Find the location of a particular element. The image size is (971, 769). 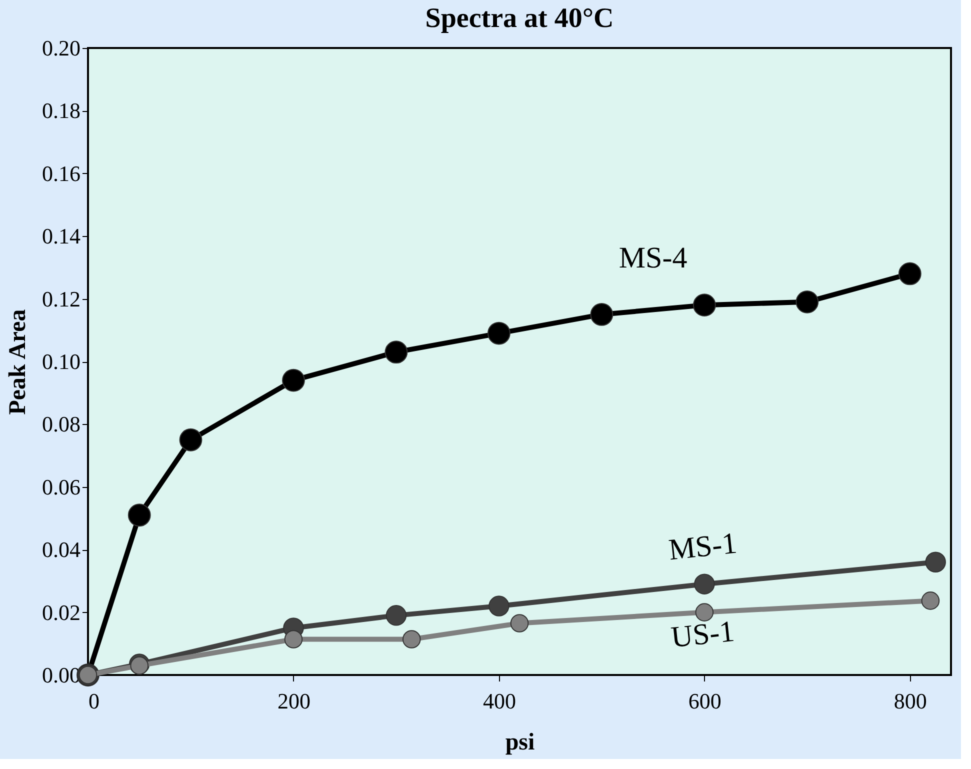

x-tick-label: 800 is located at coordinates (910, 701).